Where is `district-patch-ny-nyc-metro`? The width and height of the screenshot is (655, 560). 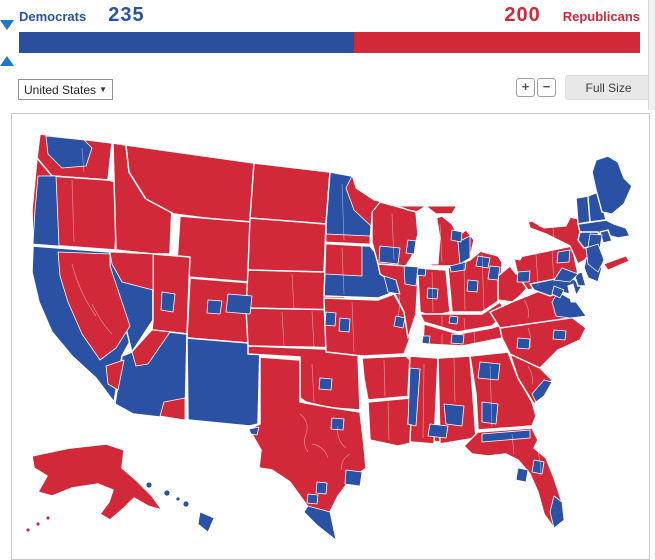 district-patch-ny-nyc-metro is located at coordinates (595, 258).